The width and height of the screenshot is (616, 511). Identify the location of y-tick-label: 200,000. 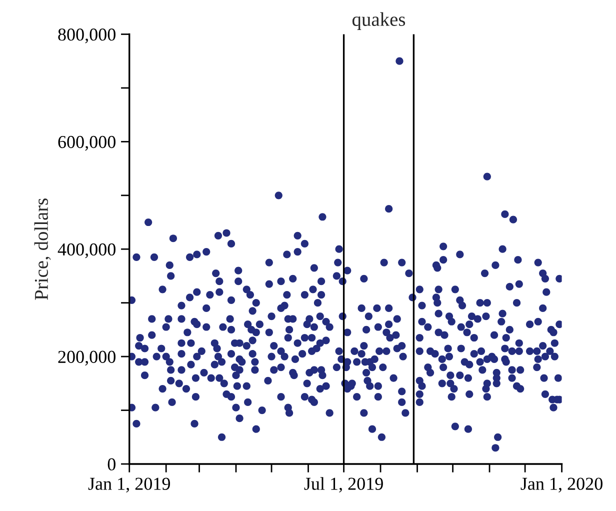
(87, 358).